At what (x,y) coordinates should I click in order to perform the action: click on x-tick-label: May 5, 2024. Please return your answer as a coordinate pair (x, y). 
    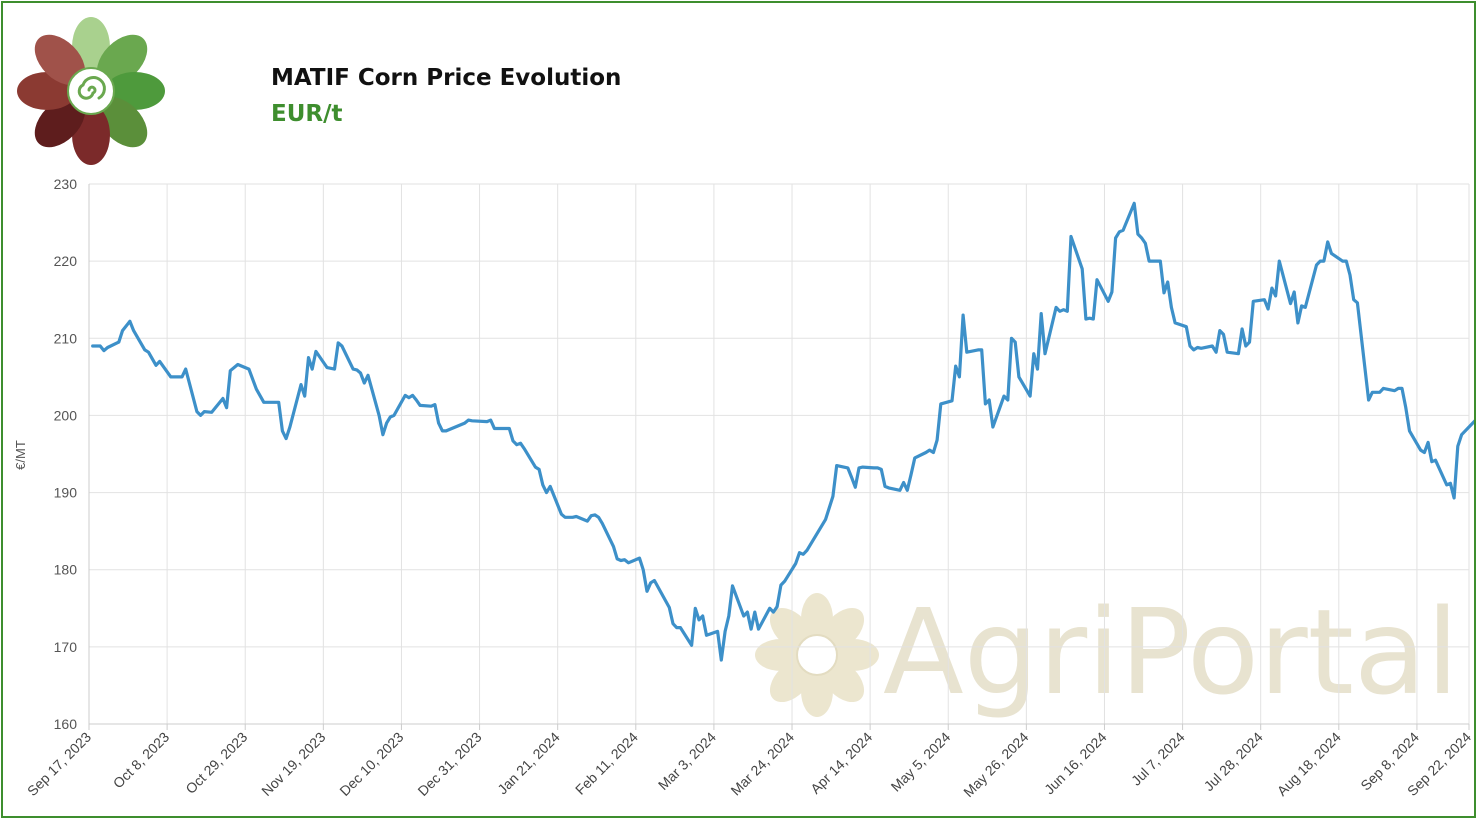
    Looking at the image, I should click on (921, 762).